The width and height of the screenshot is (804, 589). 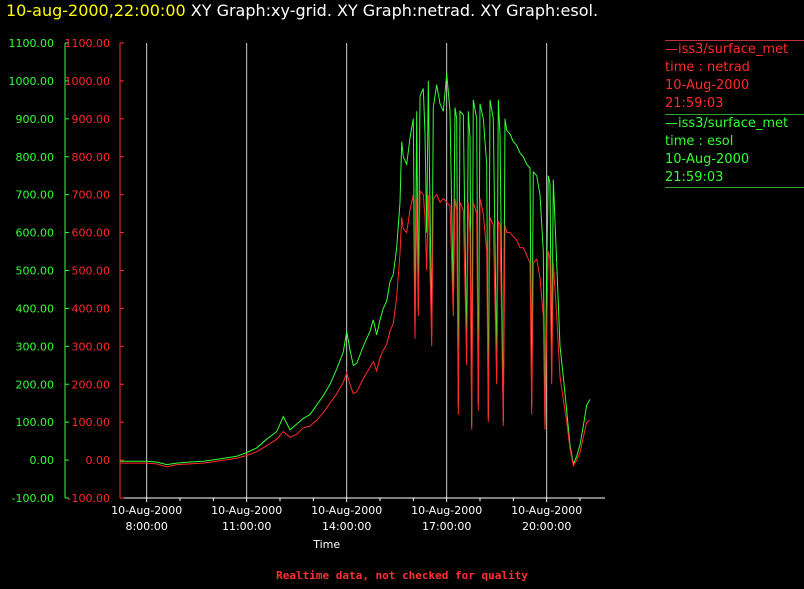 I want to click on y-tick-label-netrad: 800.00, so click(x=91, y=157).